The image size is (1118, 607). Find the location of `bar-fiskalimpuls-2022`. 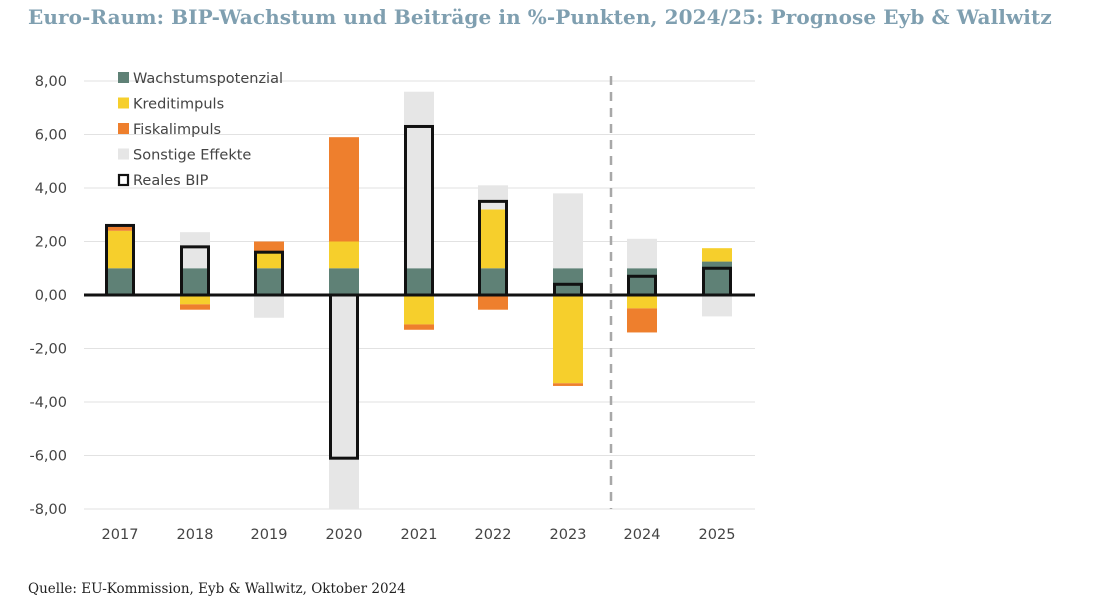

bar-fiskalimpuls-2022 is located at coordinates (493, 302).